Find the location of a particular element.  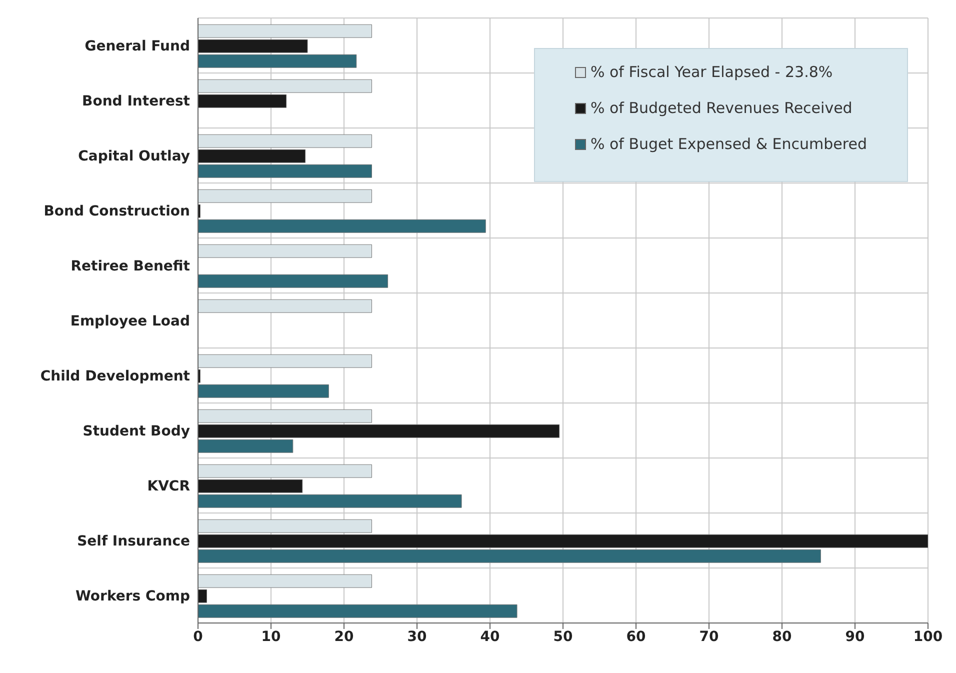

x-tick-label: 90 is located at coordinates (855, 636).